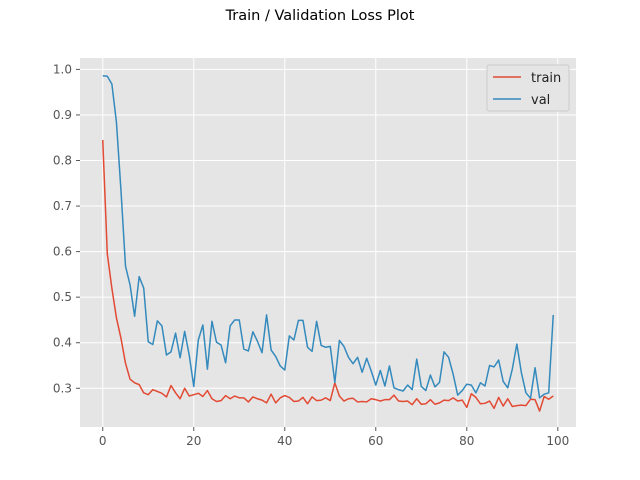 The width and height of the screenshot is (640, 480). What do you see at coordinates (62, 388) in the screenshot?
I see `y-tick-label: 0.3` at bounding box center [62, 388].